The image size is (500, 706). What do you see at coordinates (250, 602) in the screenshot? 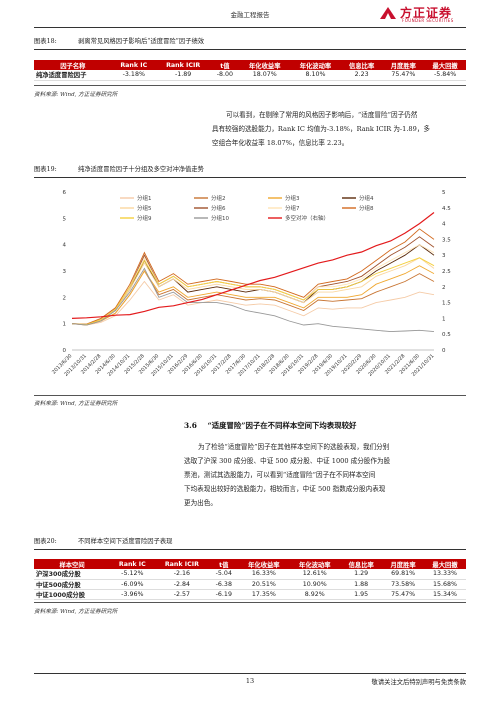
I see `figure-20-source-rule` at bounding box center [250, 602].